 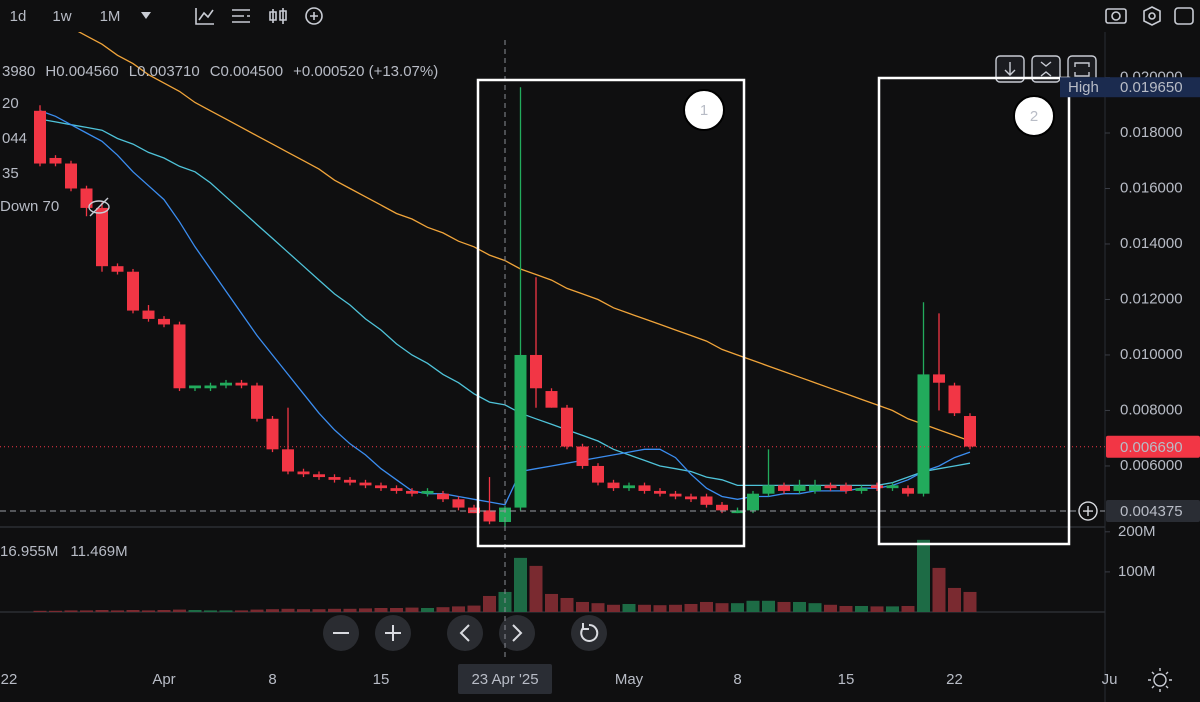 What do you see at coordinates (704, 110) in the screenshot?
I see `annotation-badge` at bounding box center [704, 110].